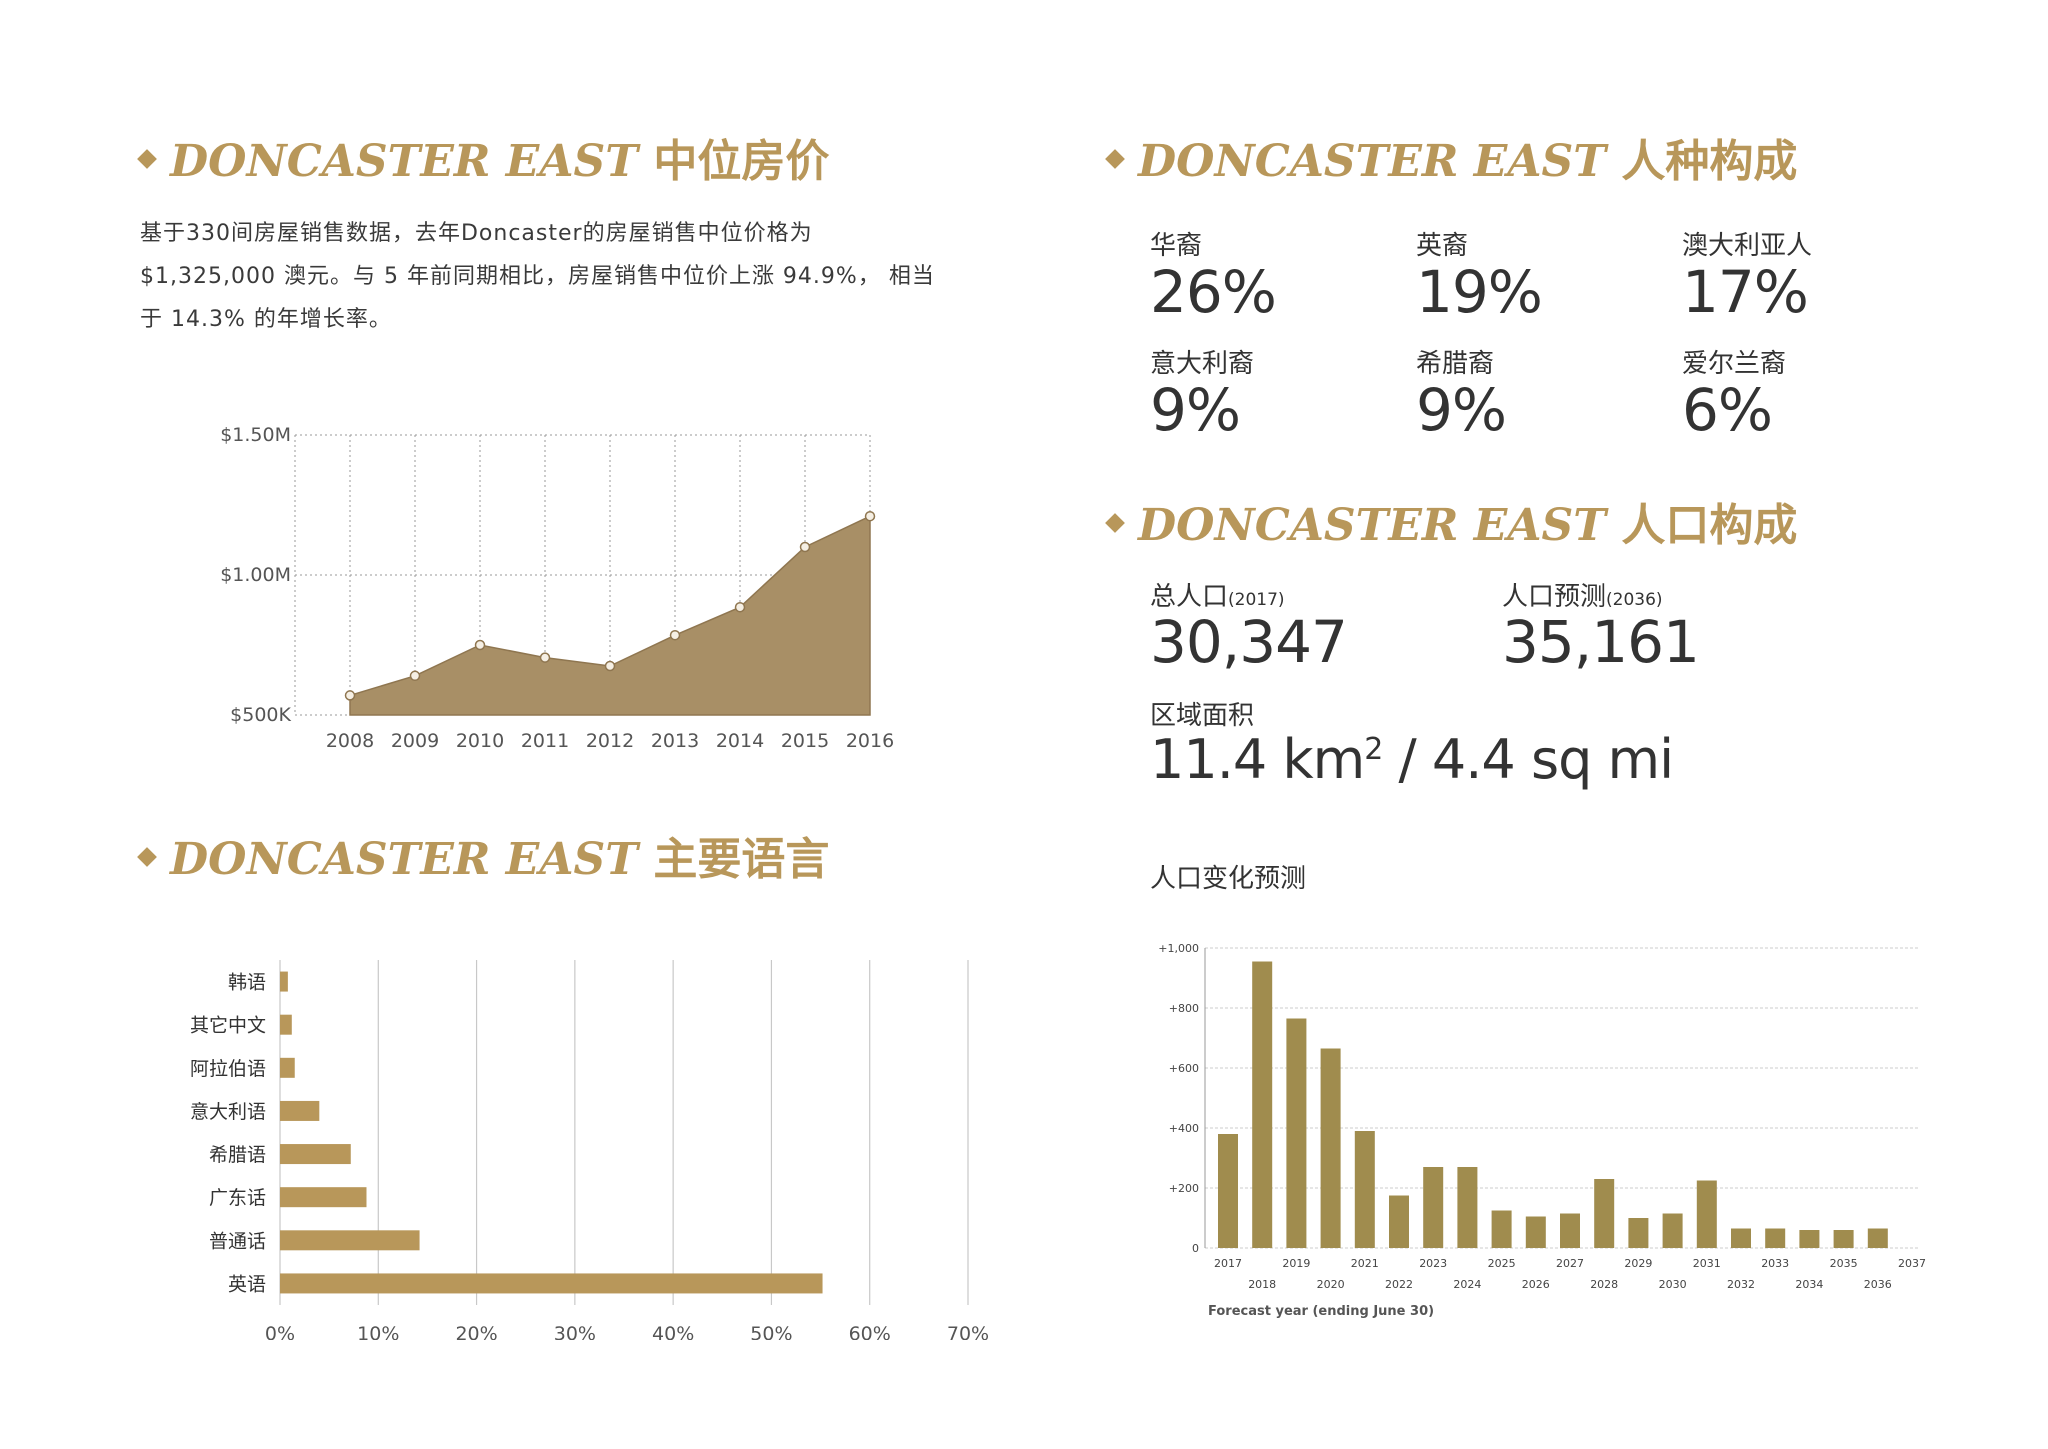 The image size is (2048, 1449). What do you see at coordinates (415, 741) in the screenshot?
I see `area-xtick-label: 2009` at bounding box center [415, 741].